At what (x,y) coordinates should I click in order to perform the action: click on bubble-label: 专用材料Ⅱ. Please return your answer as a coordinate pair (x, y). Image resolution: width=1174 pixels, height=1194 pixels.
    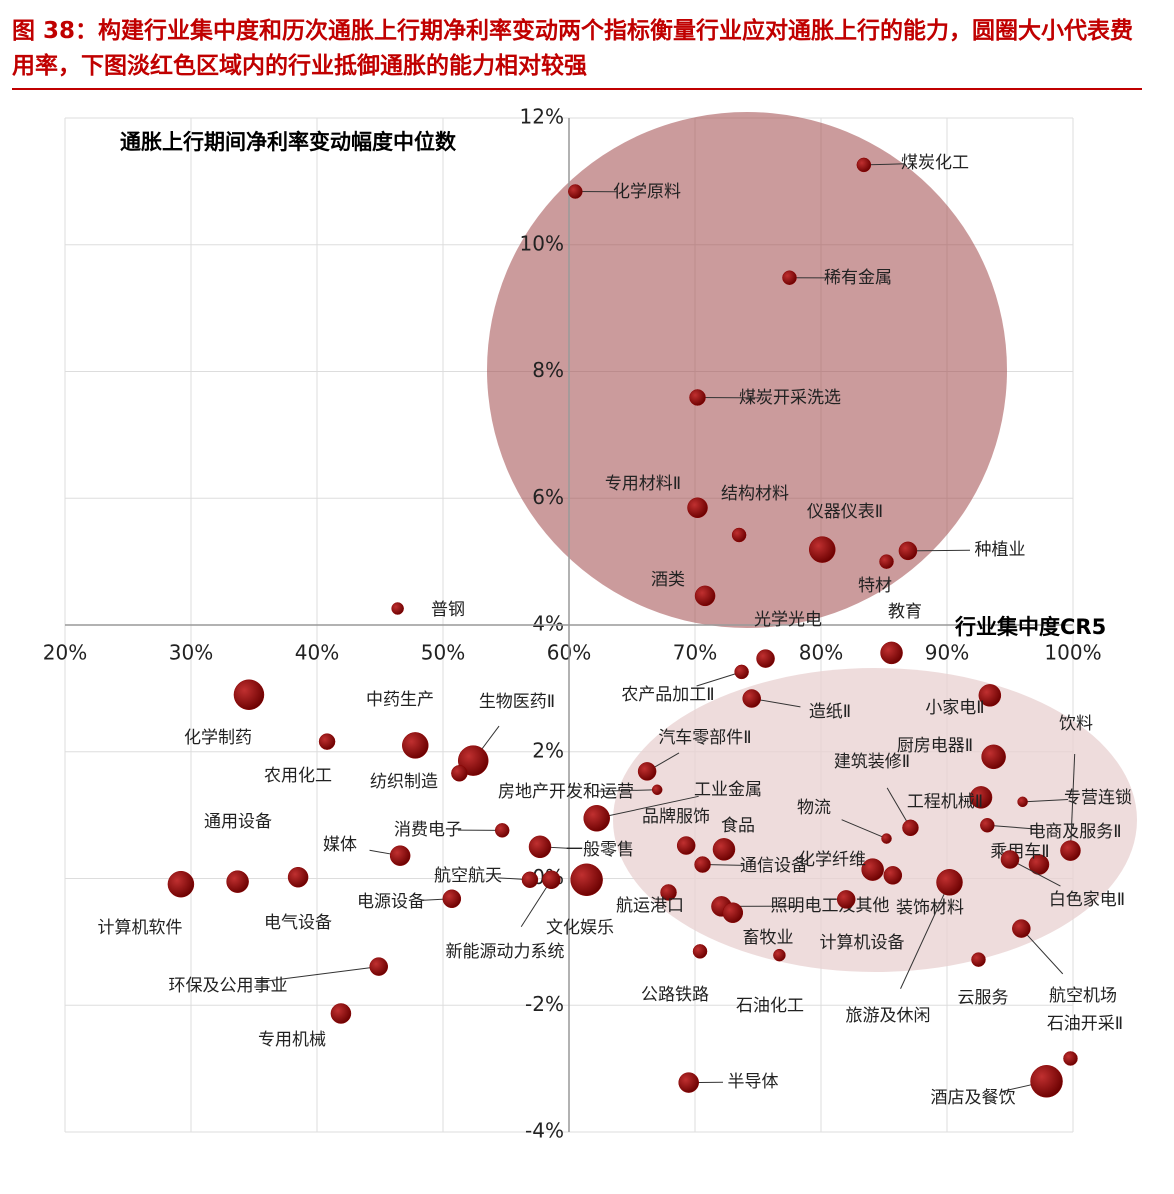
    Looking at the image, I should click on (643, 484).